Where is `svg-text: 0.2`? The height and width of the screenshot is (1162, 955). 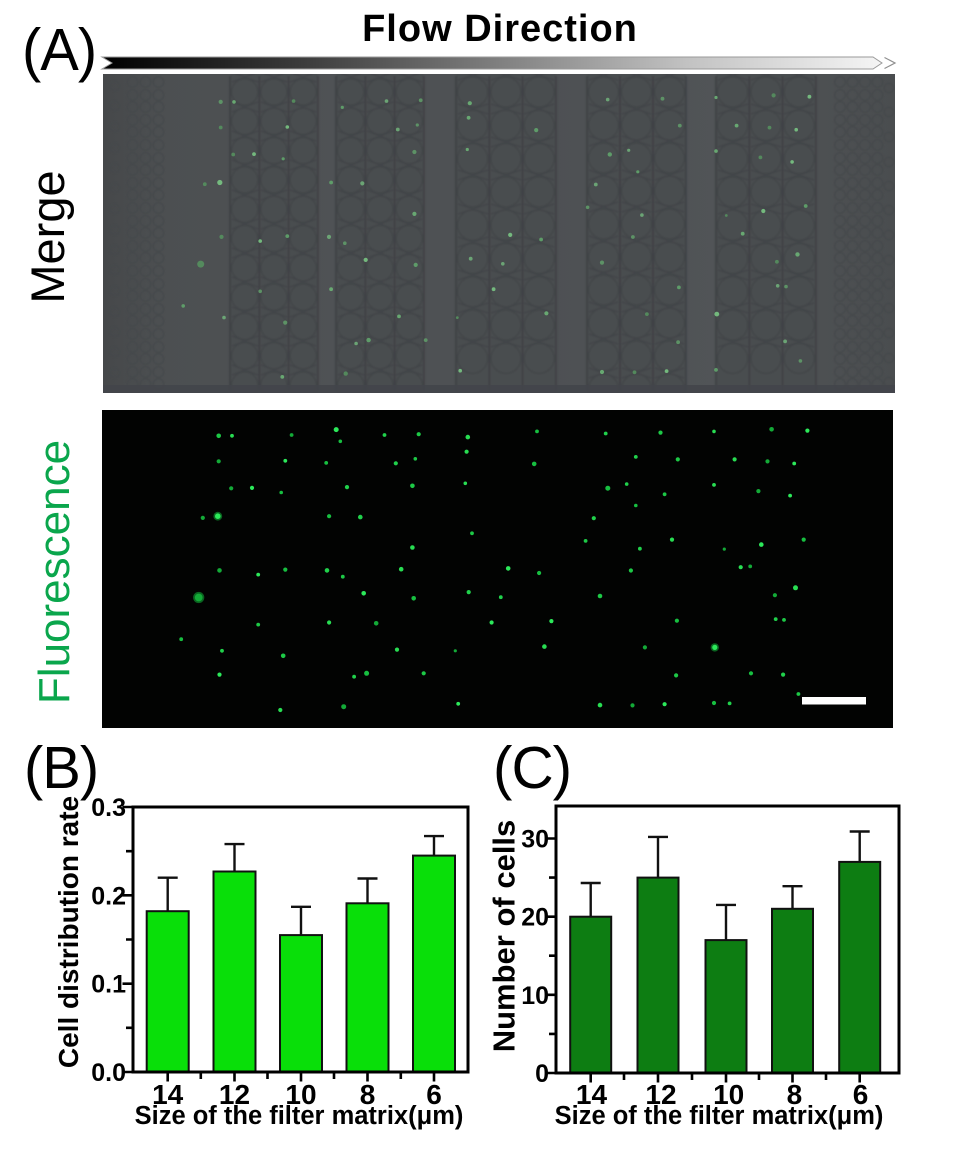 svg-text: 0.2 is located at coordinates (108, 896).